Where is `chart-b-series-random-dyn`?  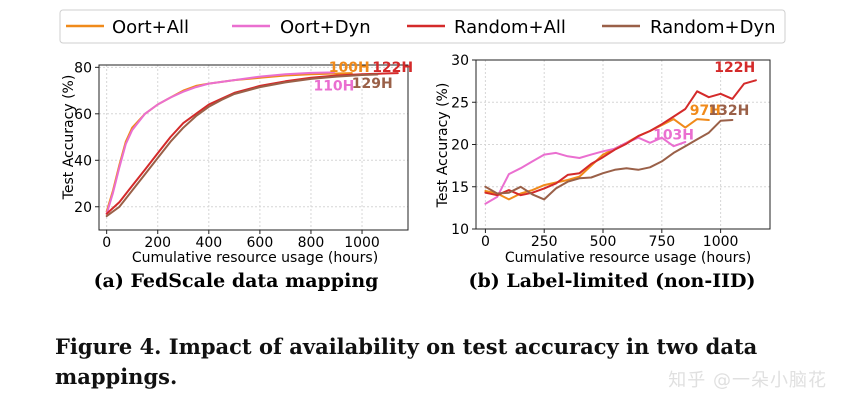 chart-b-series-random-dyn is located at coordinates (609, 160).